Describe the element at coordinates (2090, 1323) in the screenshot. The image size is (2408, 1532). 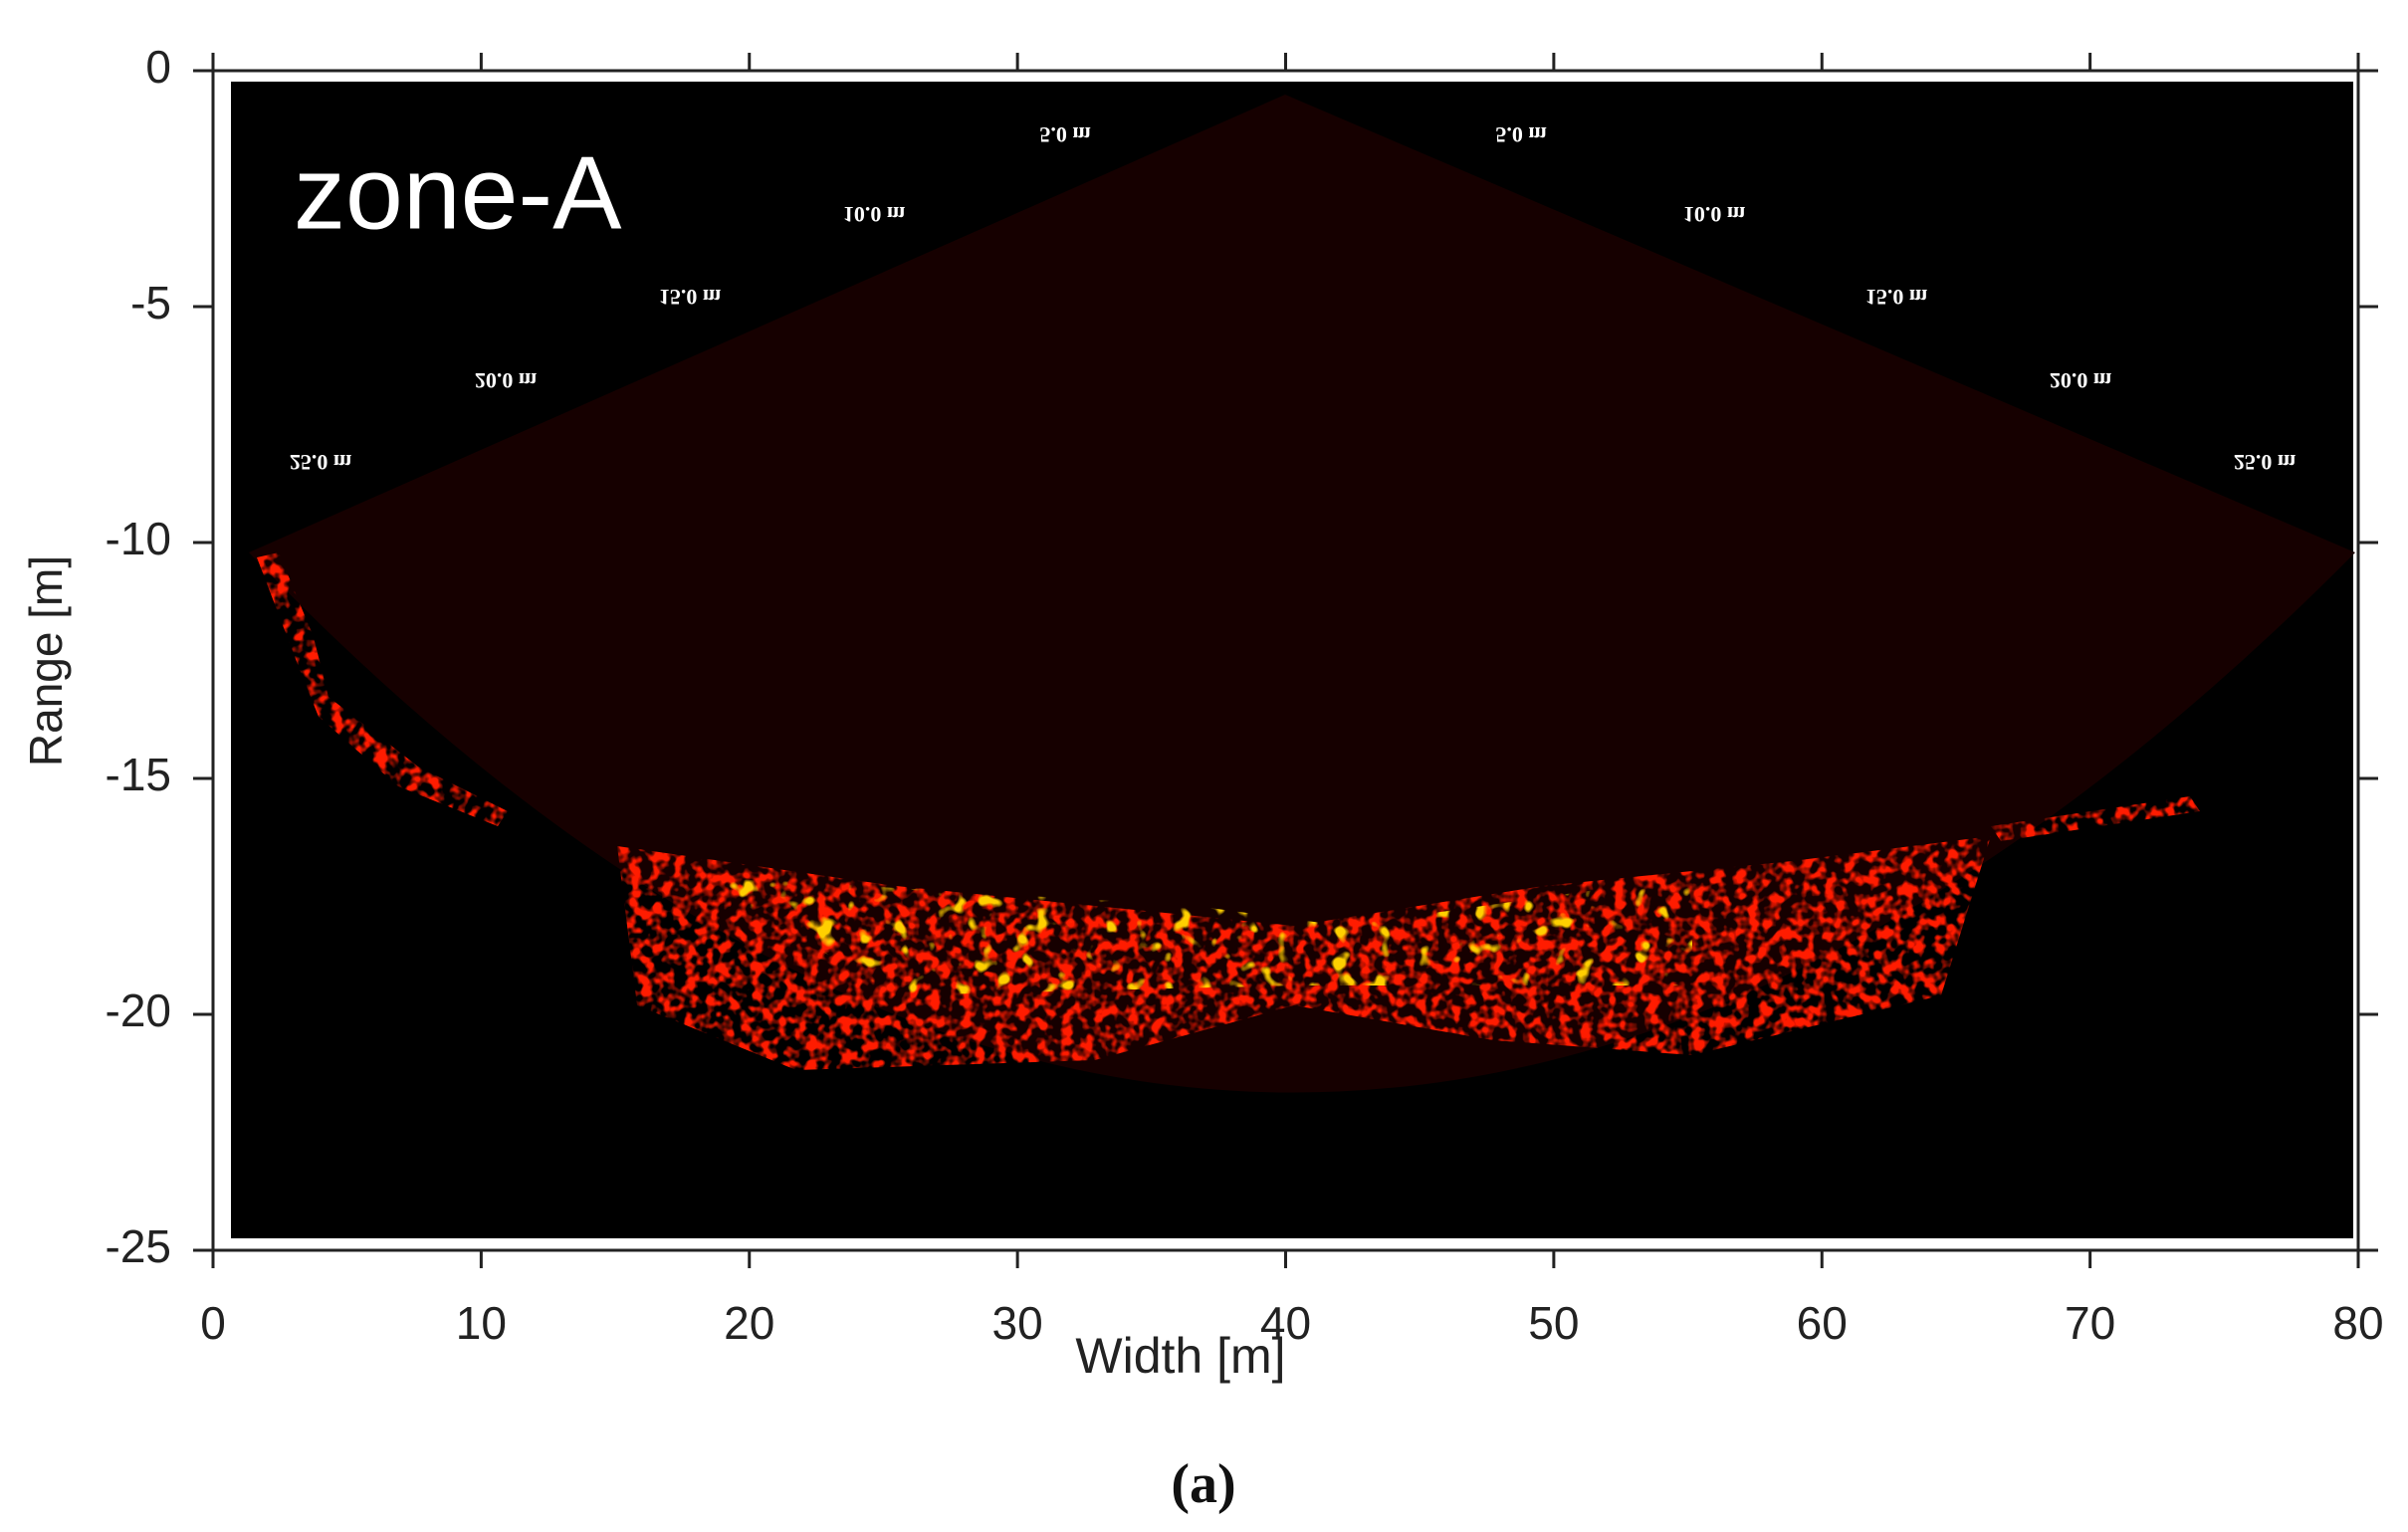
I see `x-tick-label: 70` at that location.